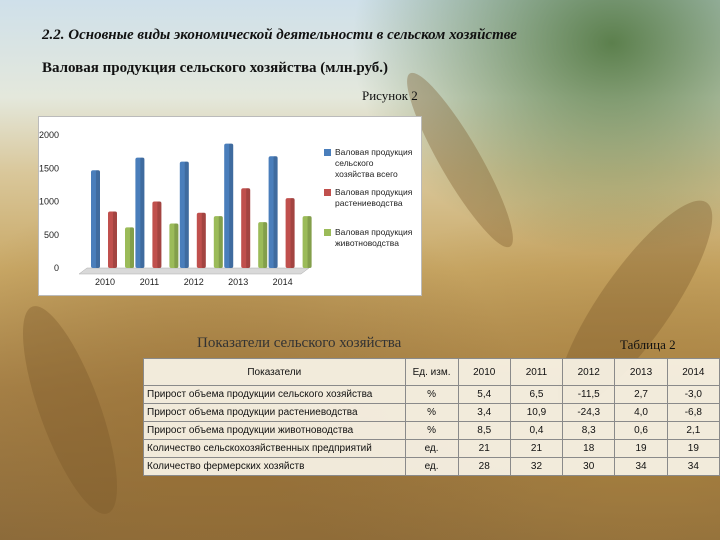 This screenshot has width=720, height=540. Describe the element at coordinates (589, 394) in the screenshot. I see `cell-value: -11,5` at that location.